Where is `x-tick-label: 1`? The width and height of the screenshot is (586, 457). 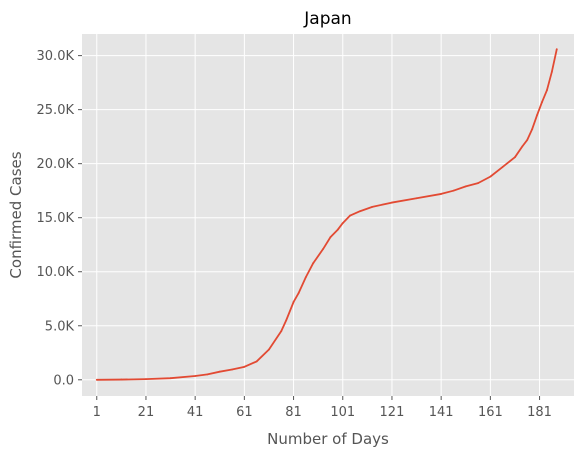 x-tick-label: 1 is located at coordinates (97, 412).